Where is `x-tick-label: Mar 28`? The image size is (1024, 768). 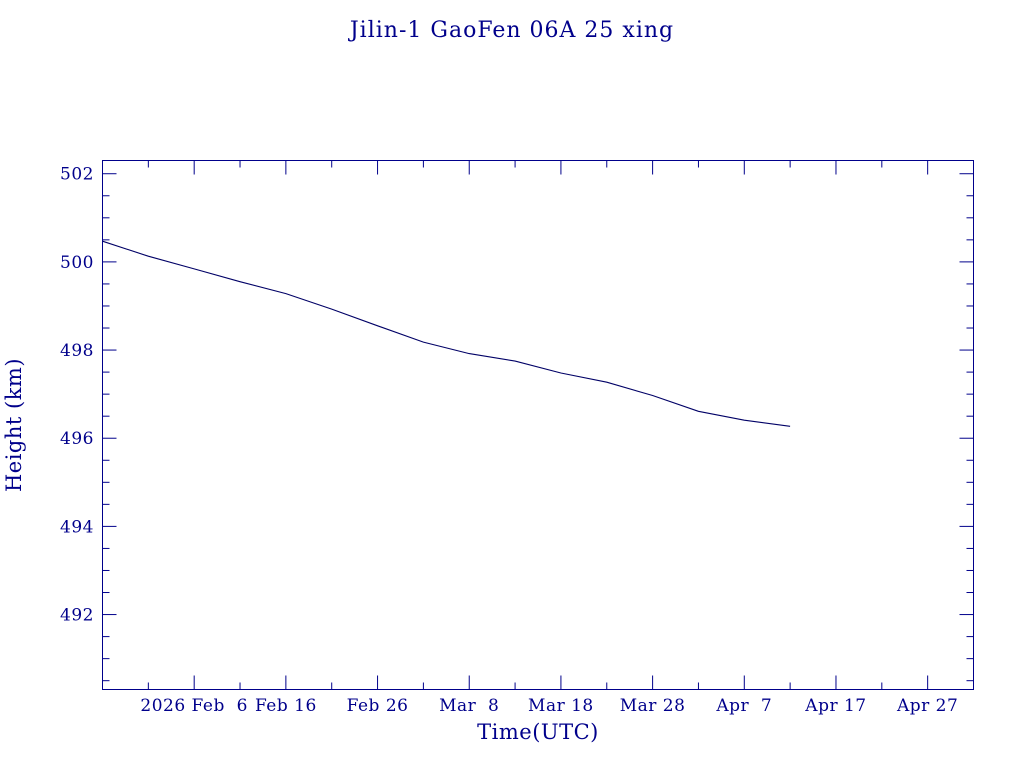 x-tick-label: Mar 28 is located at coordinates (653, 706).